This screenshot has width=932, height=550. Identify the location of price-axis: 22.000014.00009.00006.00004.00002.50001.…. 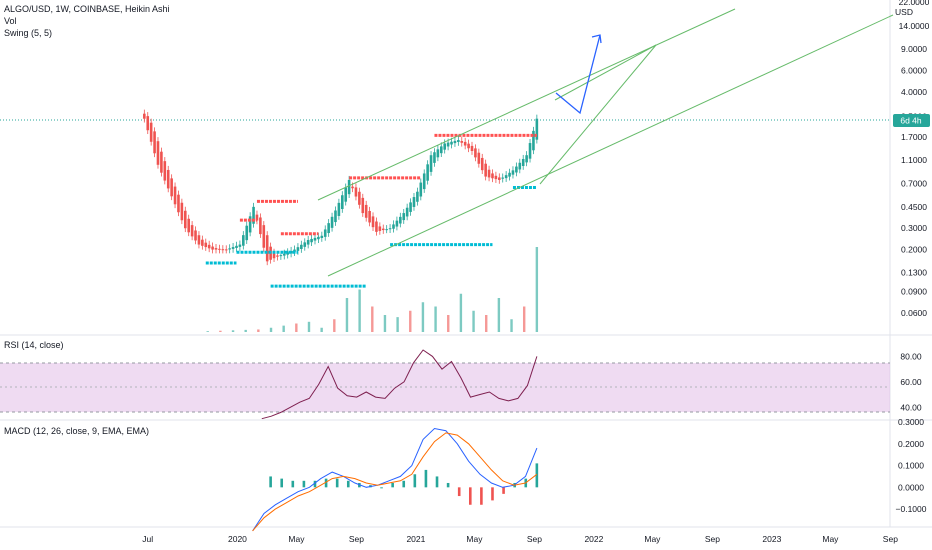
(914, 159).